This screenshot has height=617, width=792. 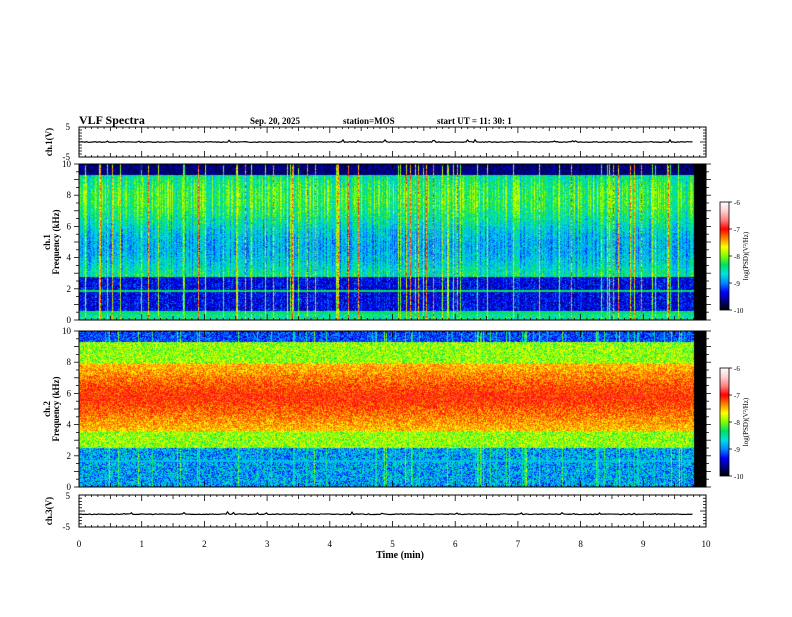 What do you see at coordinates (49, 142) in the screenshot?
I see `ch1-ylabel: ch.1(V)` at bounding box center [49, 142].